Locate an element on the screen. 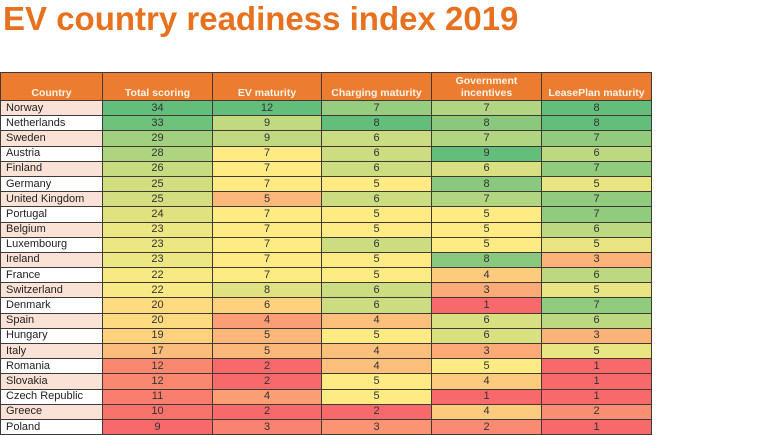 The image size is (770, 435). table-row: Netherlands 33 9 8 8 8 is located at coordinates (326, 123).